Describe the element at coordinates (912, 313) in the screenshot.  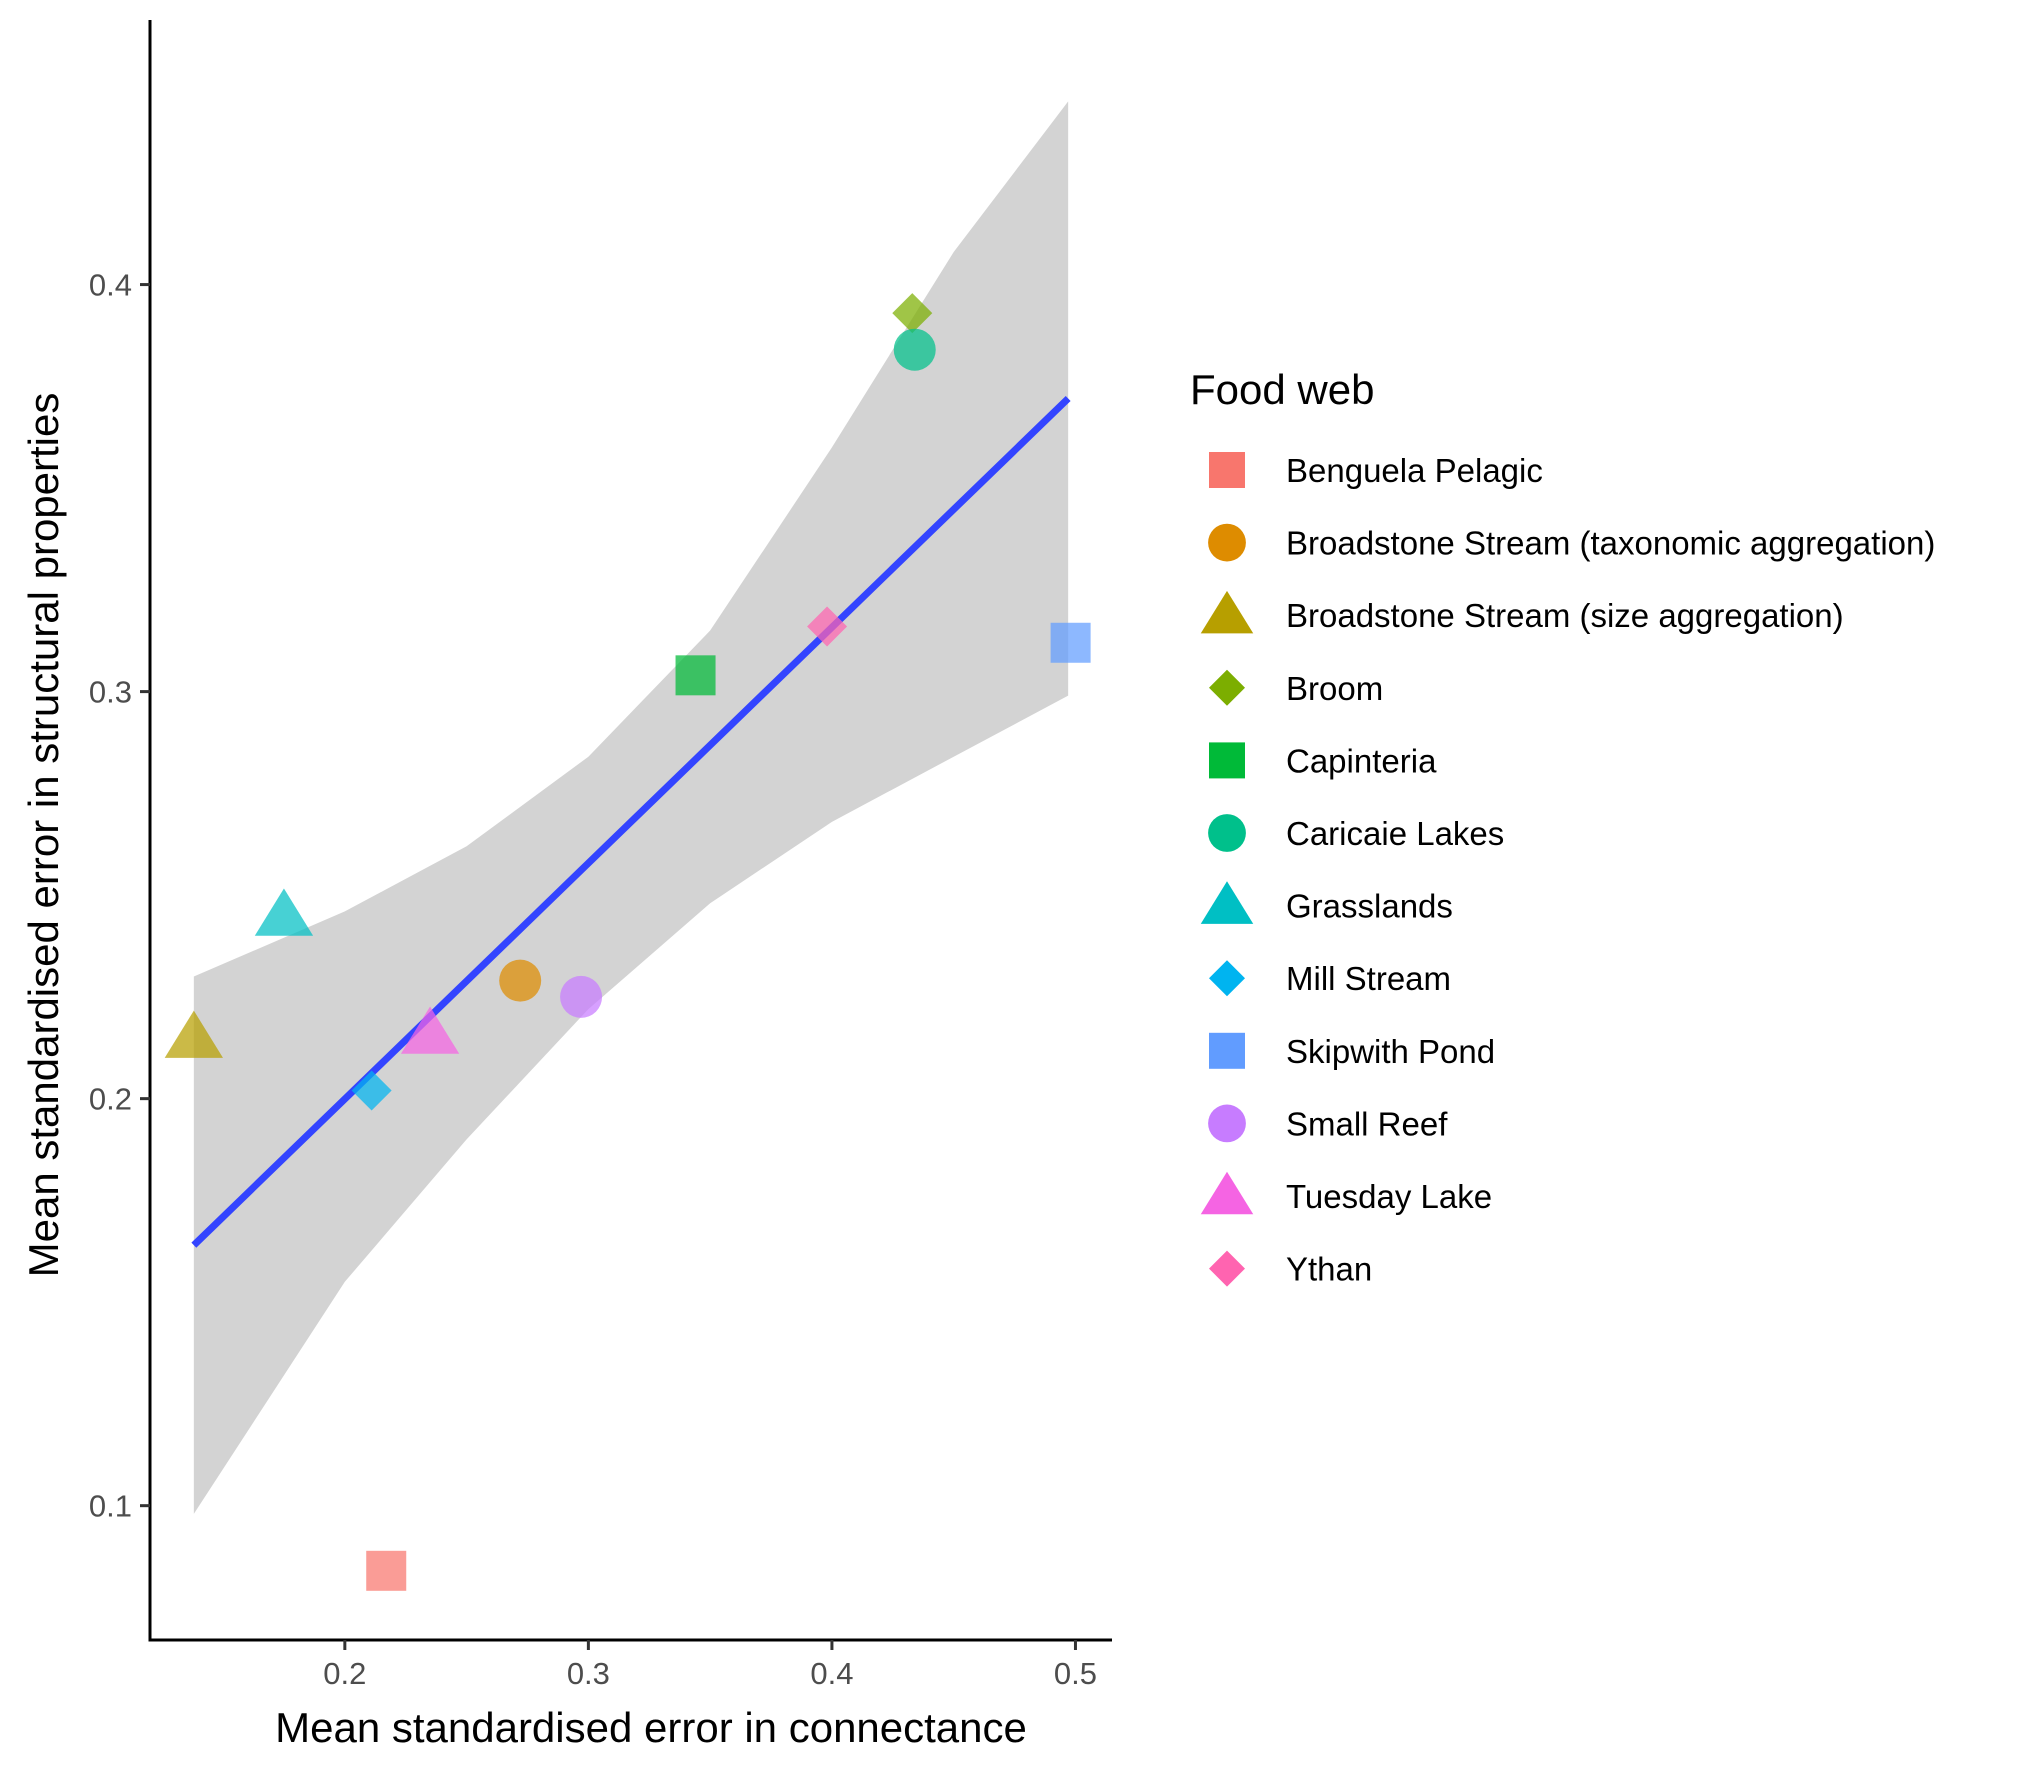
I see `data-point-broom` at that location.